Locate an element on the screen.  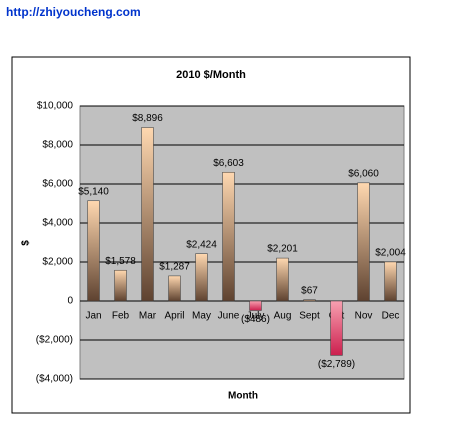
y-tick-label: $8,000 is located at coordinates (57, 145).